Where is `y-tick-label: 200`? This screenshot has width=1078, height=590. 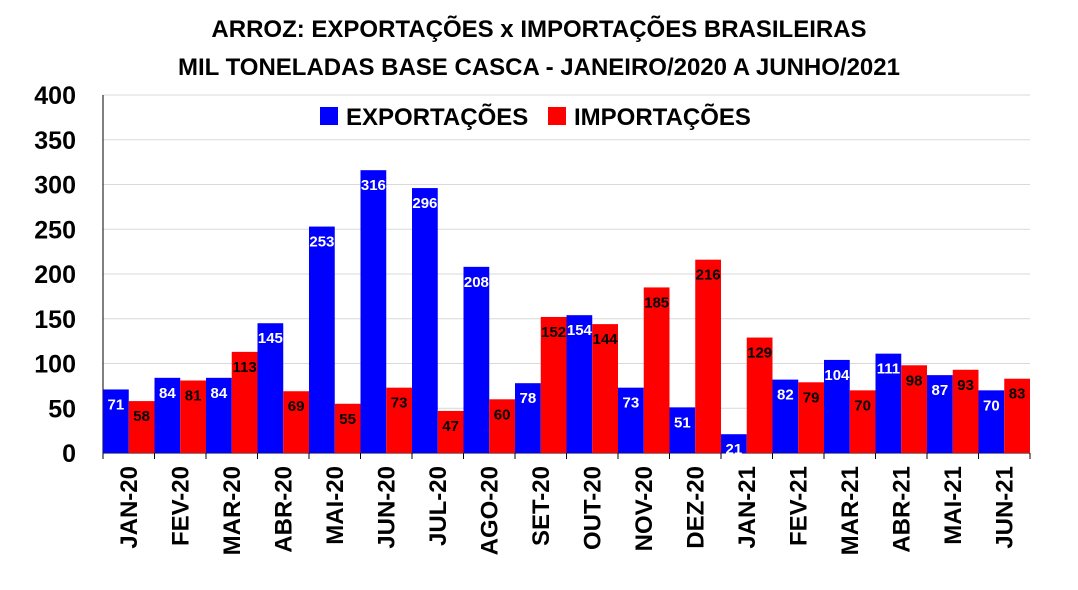 y-tick-label: 200 is located at coordinates (55, 275).